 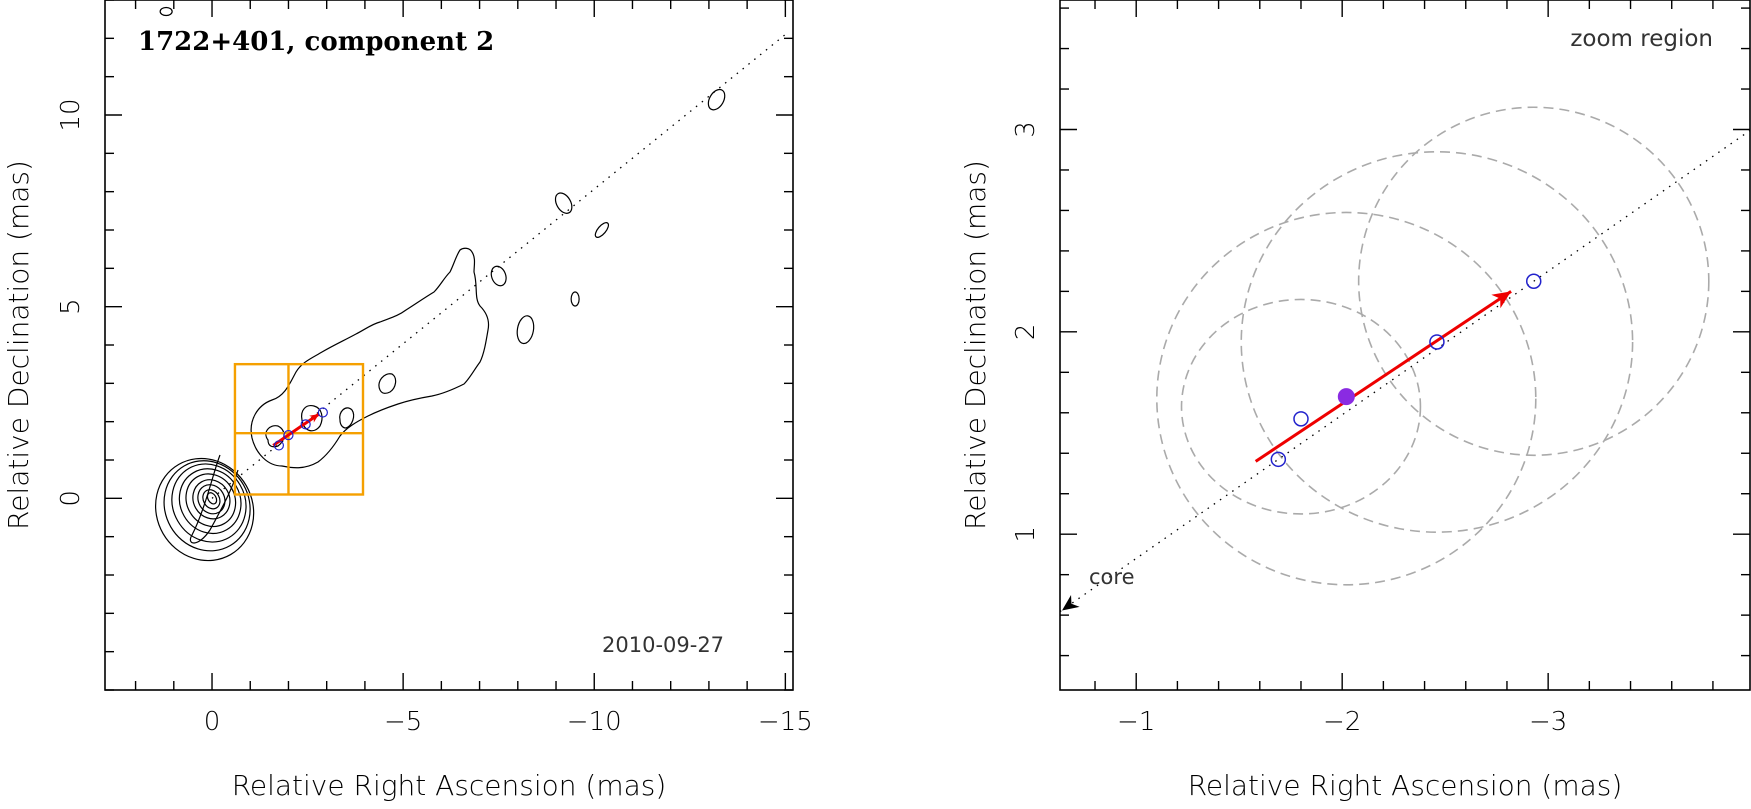 I want to click on zoom-x-tick-label: −2, so click(x=1342, y=722).